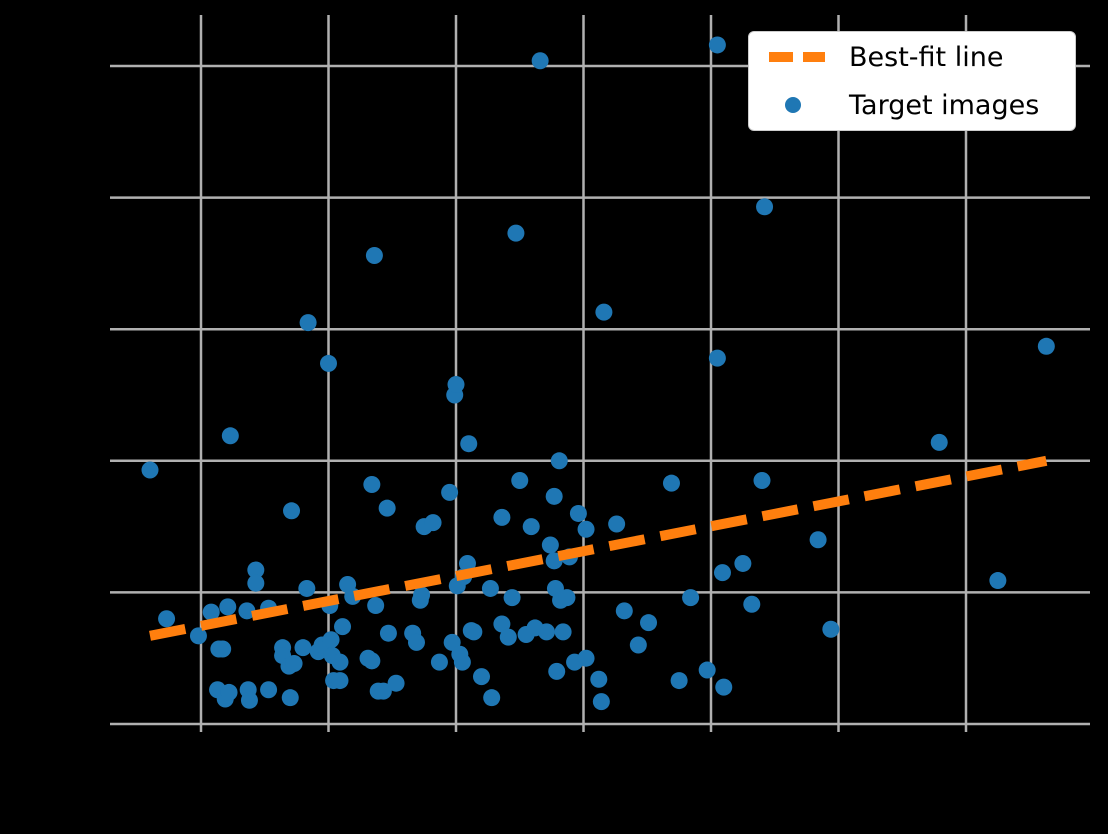 The width and height of the screenshot is (1108, 834). Describe the element at coordinates (797, 57) in the screenshot. I see `dashed-line-icon` at that location.